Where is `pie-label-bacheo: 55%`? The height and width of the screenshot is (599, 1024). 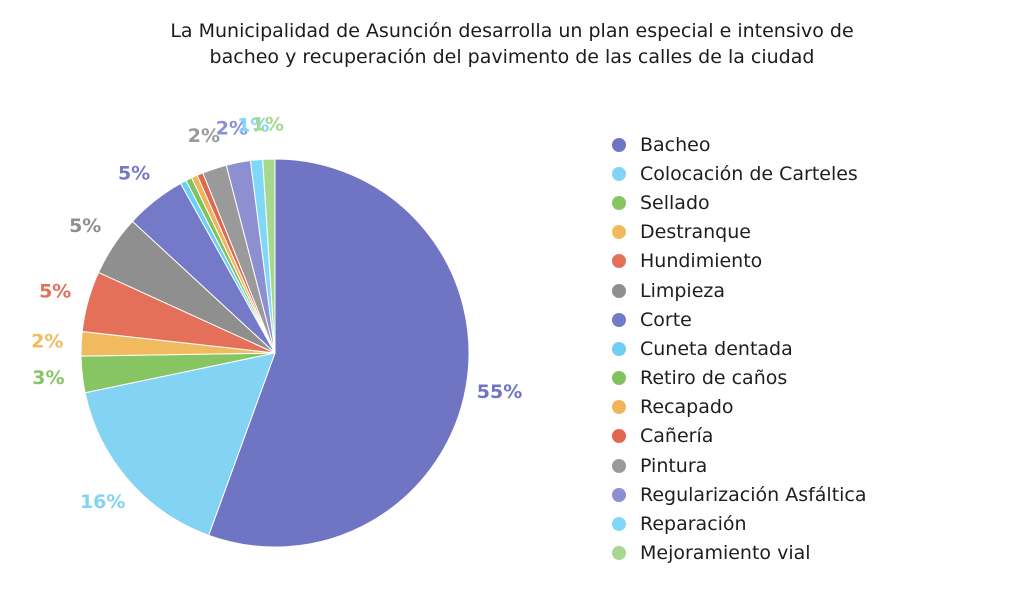
pie-label-bacheo: 55% is located at coordinates (499, 392).